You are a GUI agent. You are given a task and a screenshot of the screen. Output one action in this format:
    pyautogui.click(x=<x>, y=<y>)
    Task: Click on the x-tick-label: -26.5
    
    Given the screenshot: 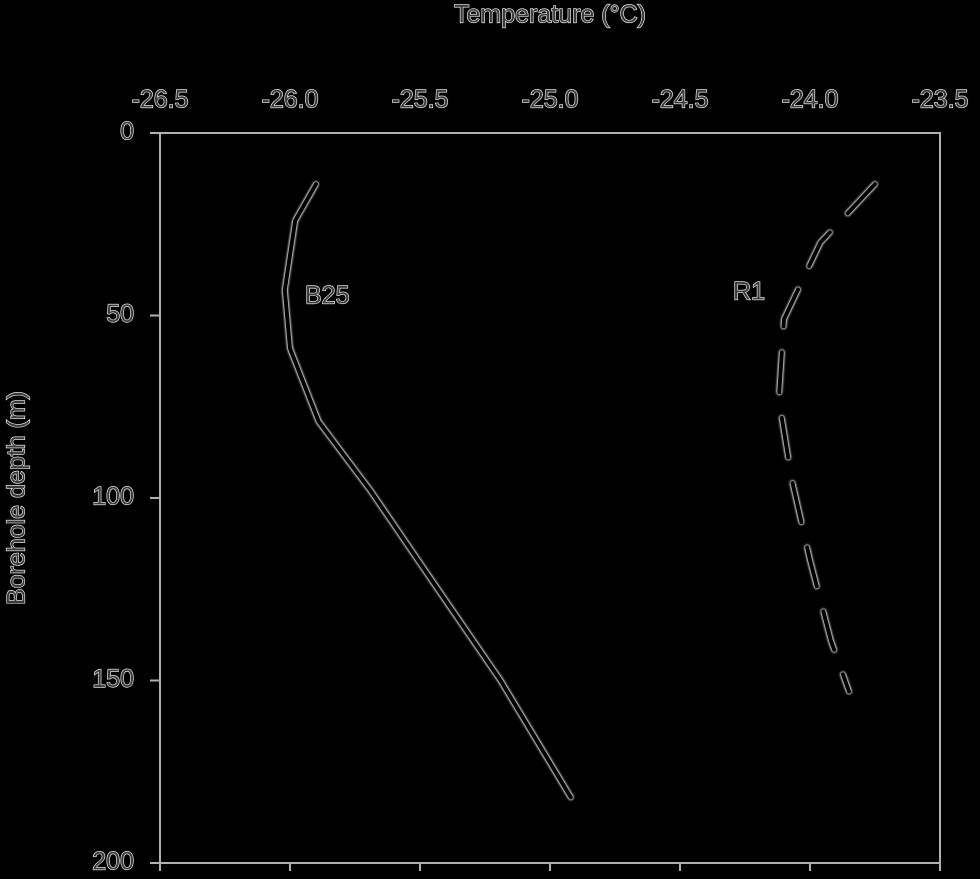 What is the action you would take?
    pyautogui.click(x=160, y=100)
    